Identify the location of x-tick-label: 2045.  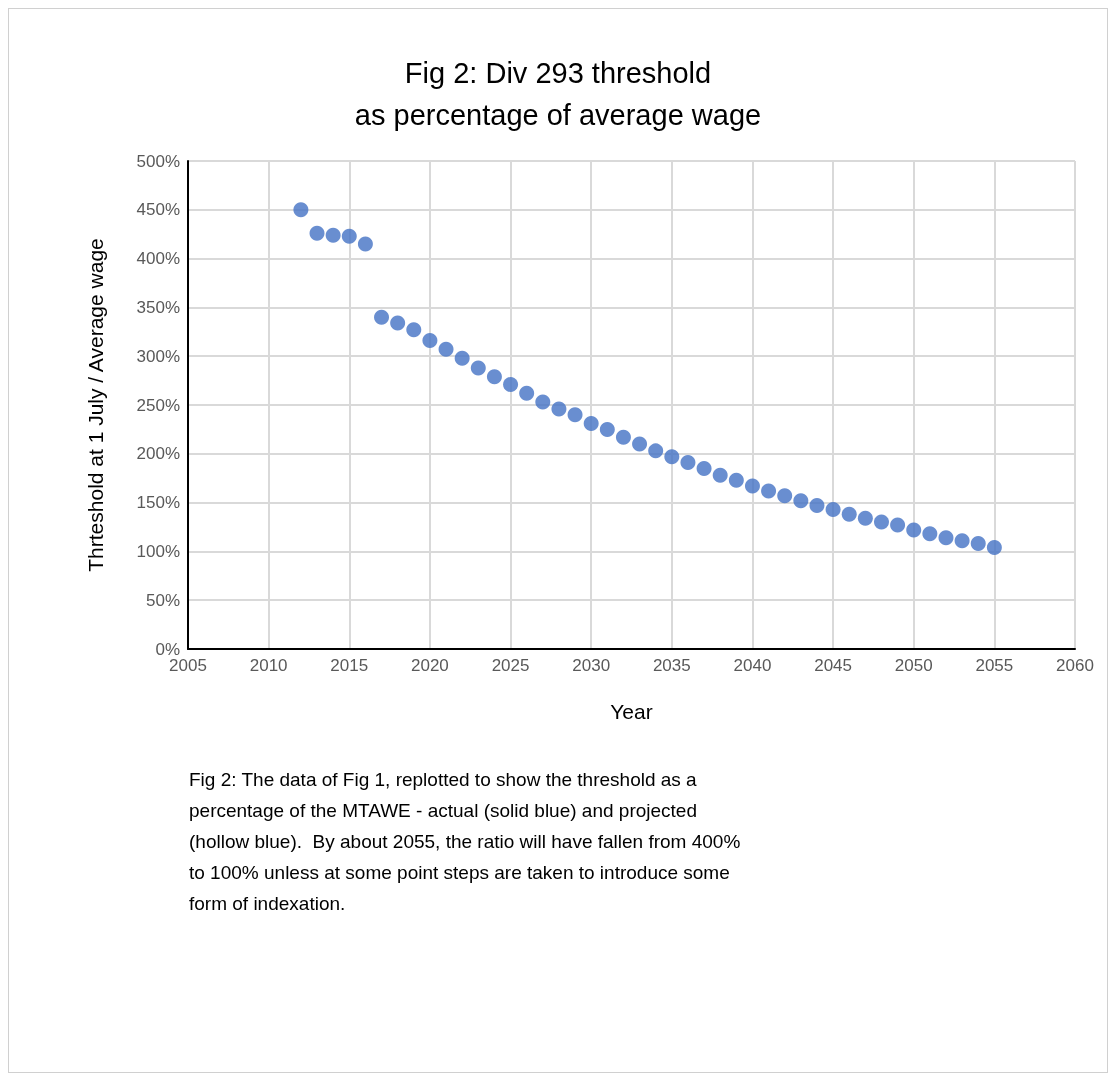
(833, 665).